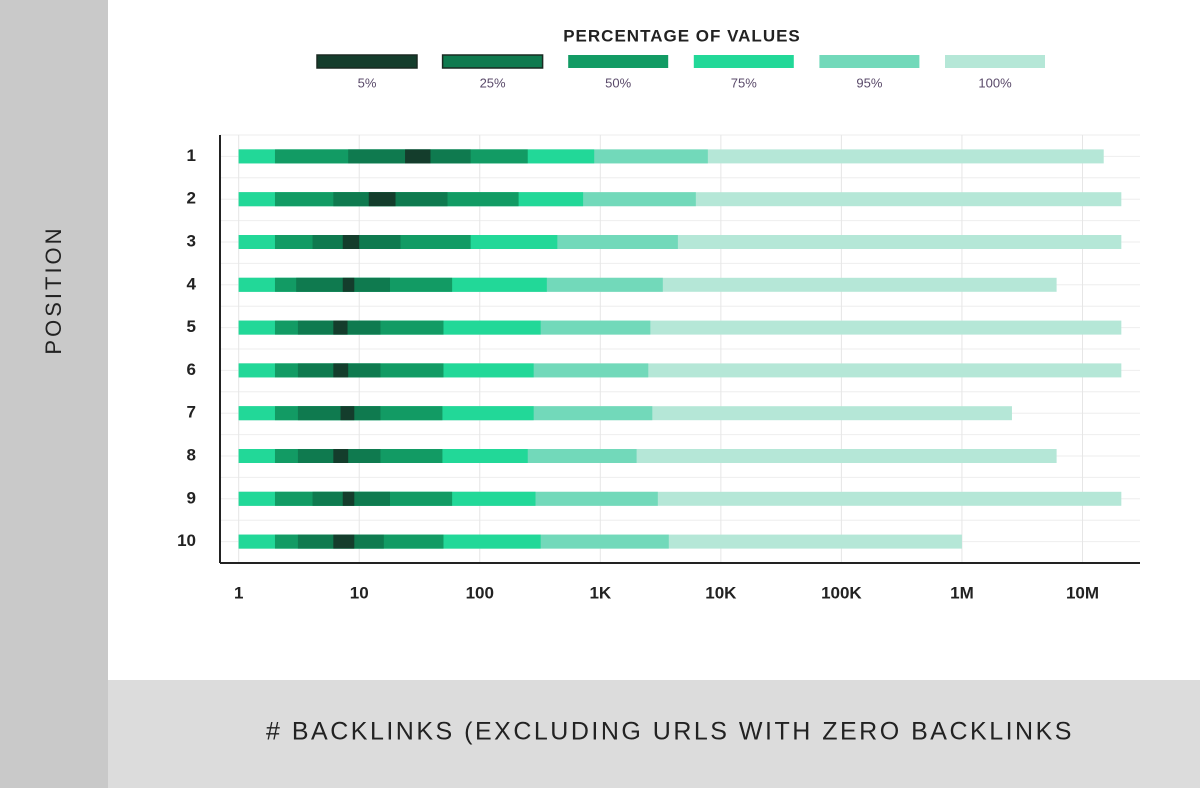  What do you see at coordinates (995, 82) in the screenshot?
I see `legend-label: 100%` at bounding box center [995, 82].